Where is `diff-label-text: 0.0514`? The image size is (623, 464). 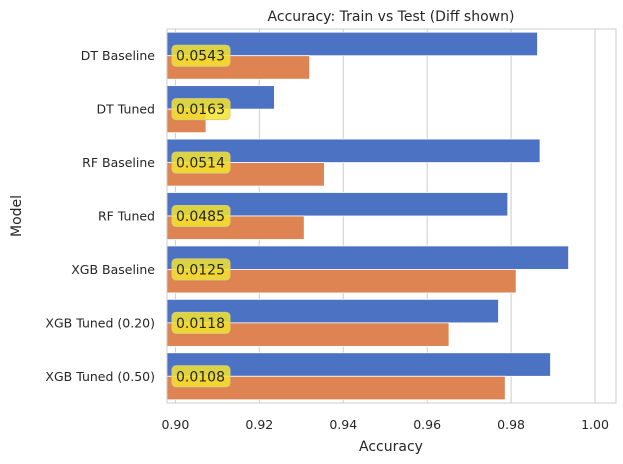
diff-label-text: 0.0514 is located at coordinates (200, 164).